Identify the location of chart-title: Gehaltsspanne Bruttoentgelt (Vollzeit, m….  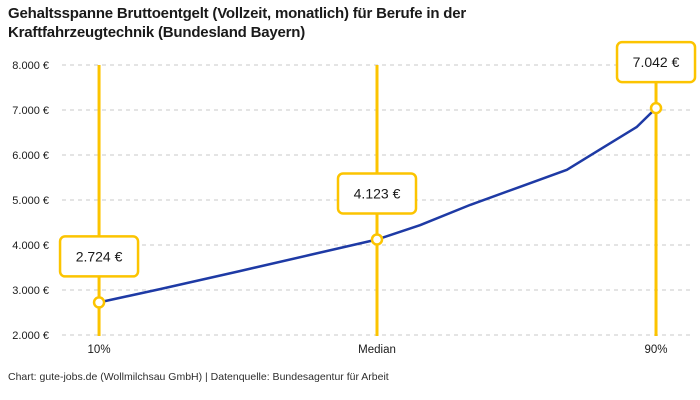
(237, 23).